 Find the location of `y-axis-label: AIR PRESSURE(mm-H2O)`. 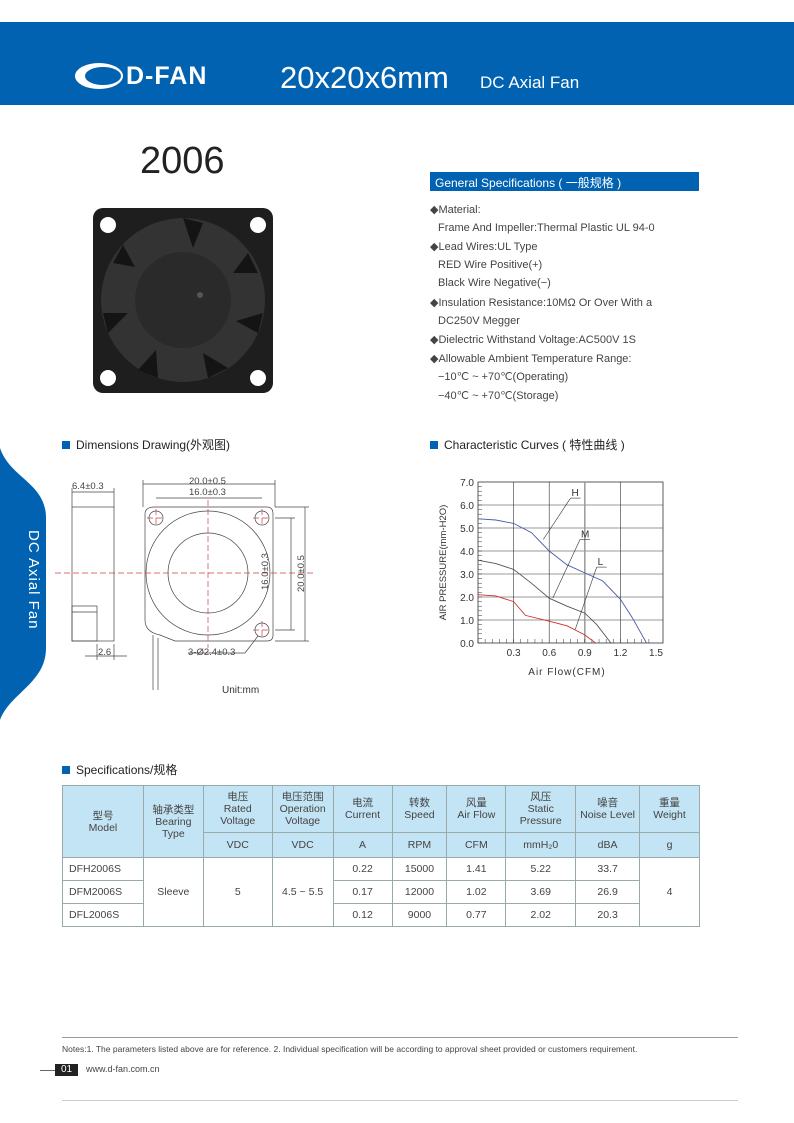

y-axis-label: AIR PRESSURE(mm-H2O) is located at coordinates (443, 563).